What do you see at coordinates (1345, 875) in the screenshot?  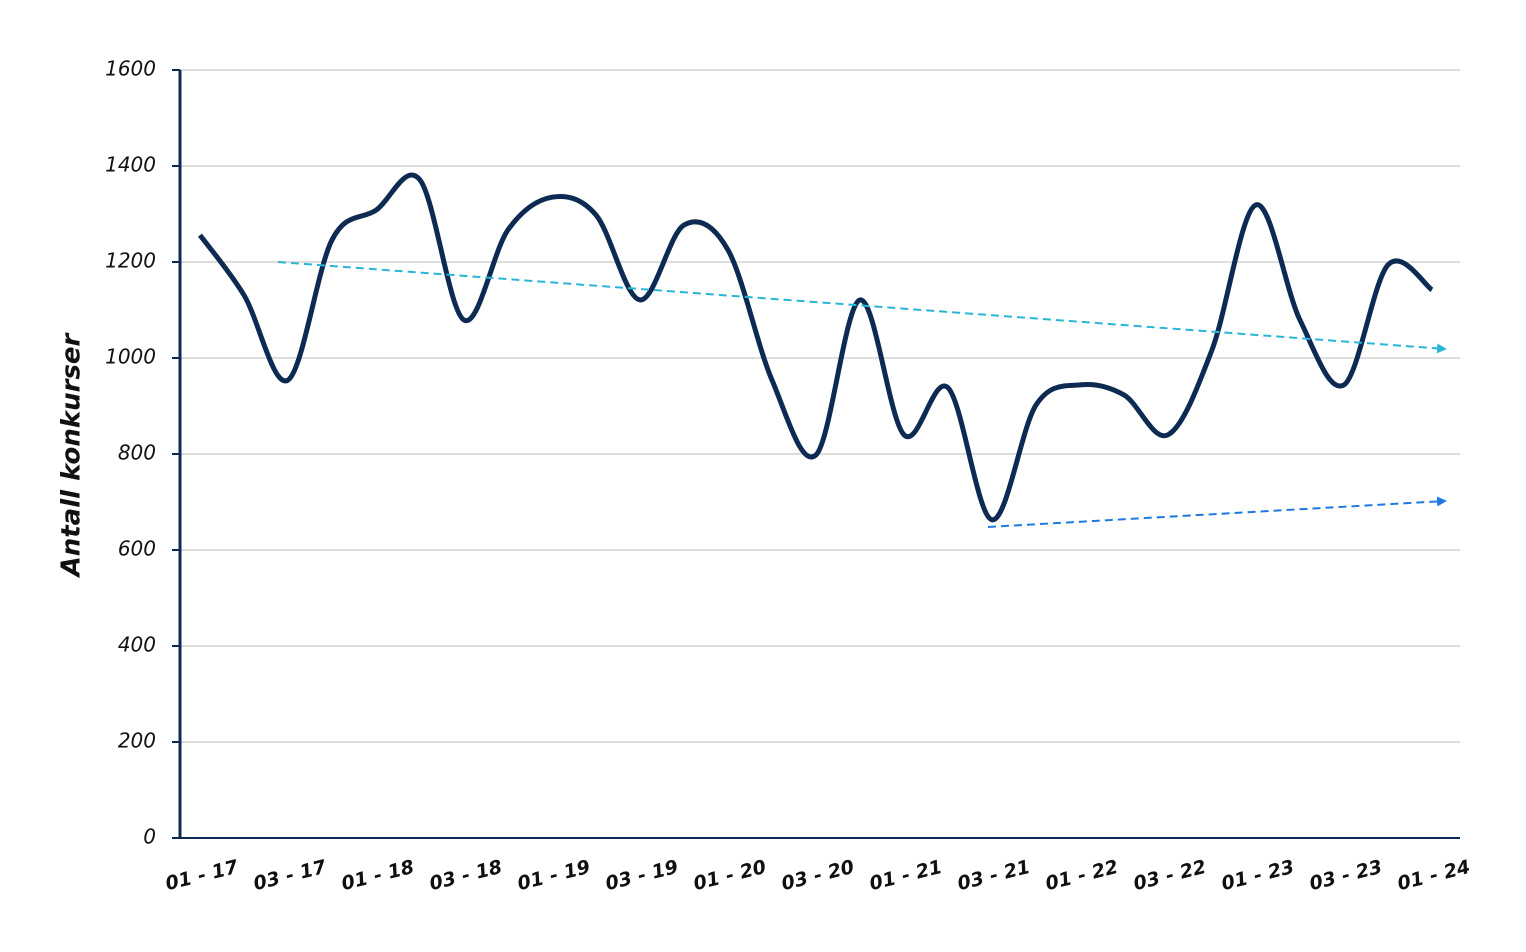 I see `x-tick-label: 03 - 23` at bounding box center [1345, 875].